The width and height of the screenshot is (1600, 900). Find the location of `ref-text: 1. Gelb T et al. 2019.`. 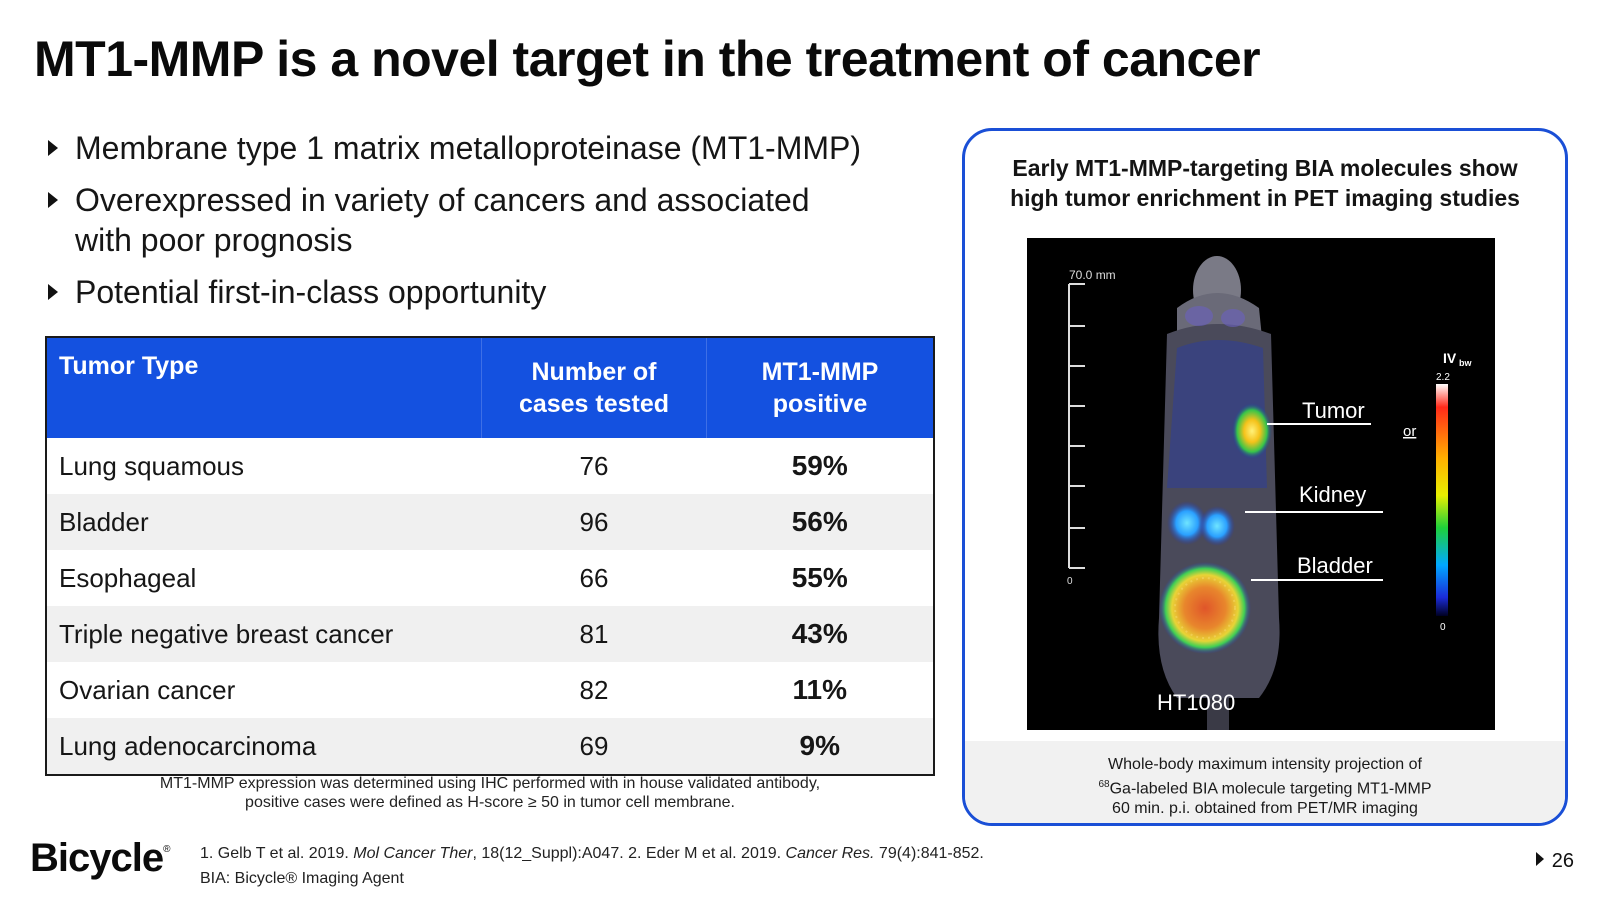

ref-text: 1. Gelb T et al. 2019. is located at coordinates (277, 853).